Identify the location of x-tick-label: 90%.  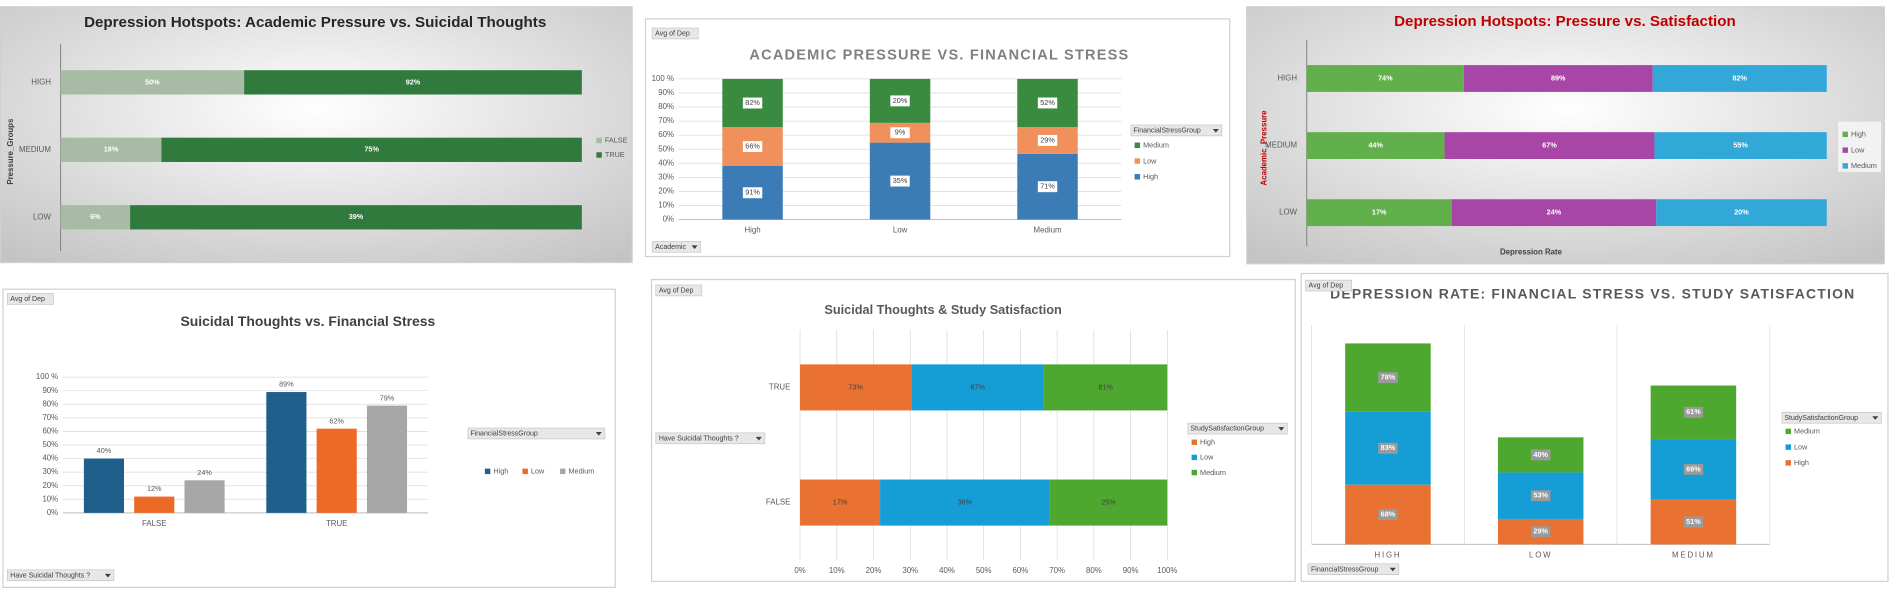
(1131, 570).